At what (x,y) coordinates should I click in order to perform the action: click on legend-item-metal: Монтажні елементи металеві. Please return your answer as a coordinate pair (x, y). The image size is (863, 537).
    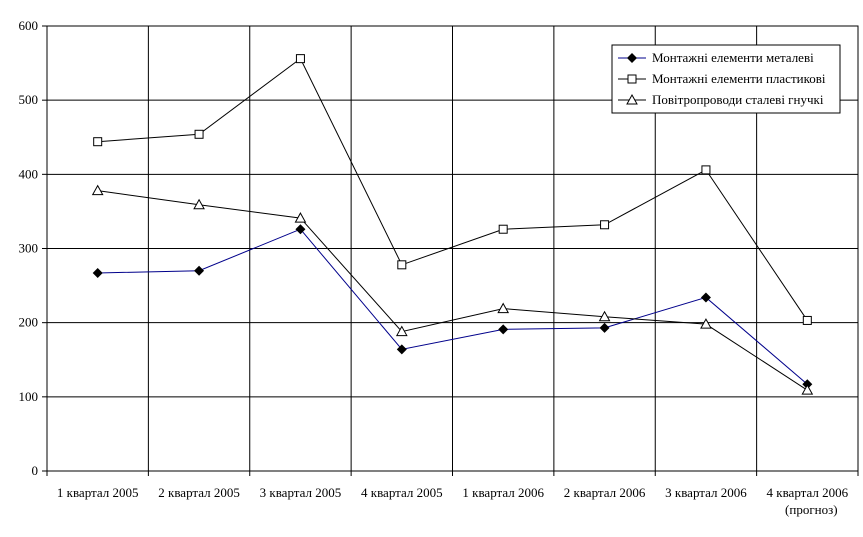
    Looking at the image, I should click on (716, 57).